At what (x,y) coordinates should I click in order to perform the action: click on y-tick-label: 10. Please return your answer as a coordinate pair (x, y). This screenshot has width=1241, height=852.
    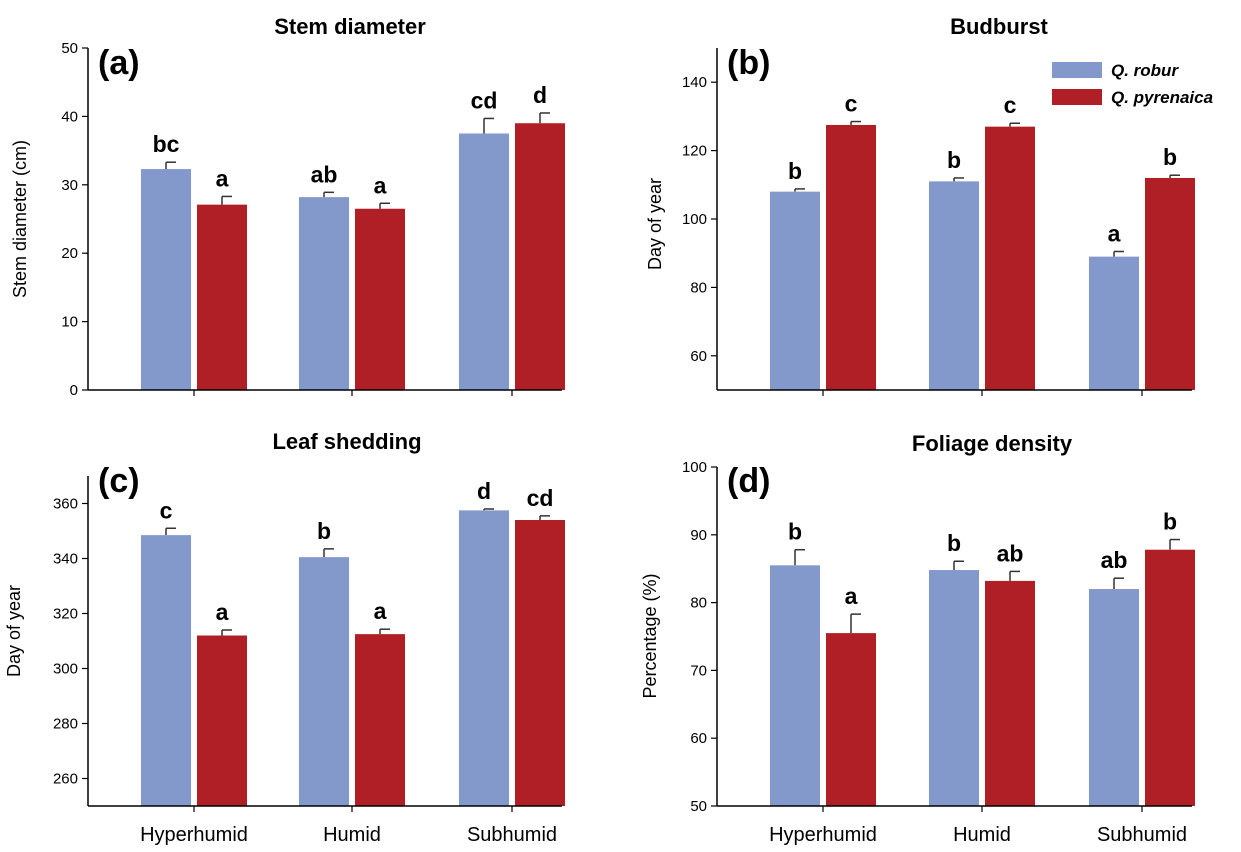
    Looking at the image, I should click on (69, 322).